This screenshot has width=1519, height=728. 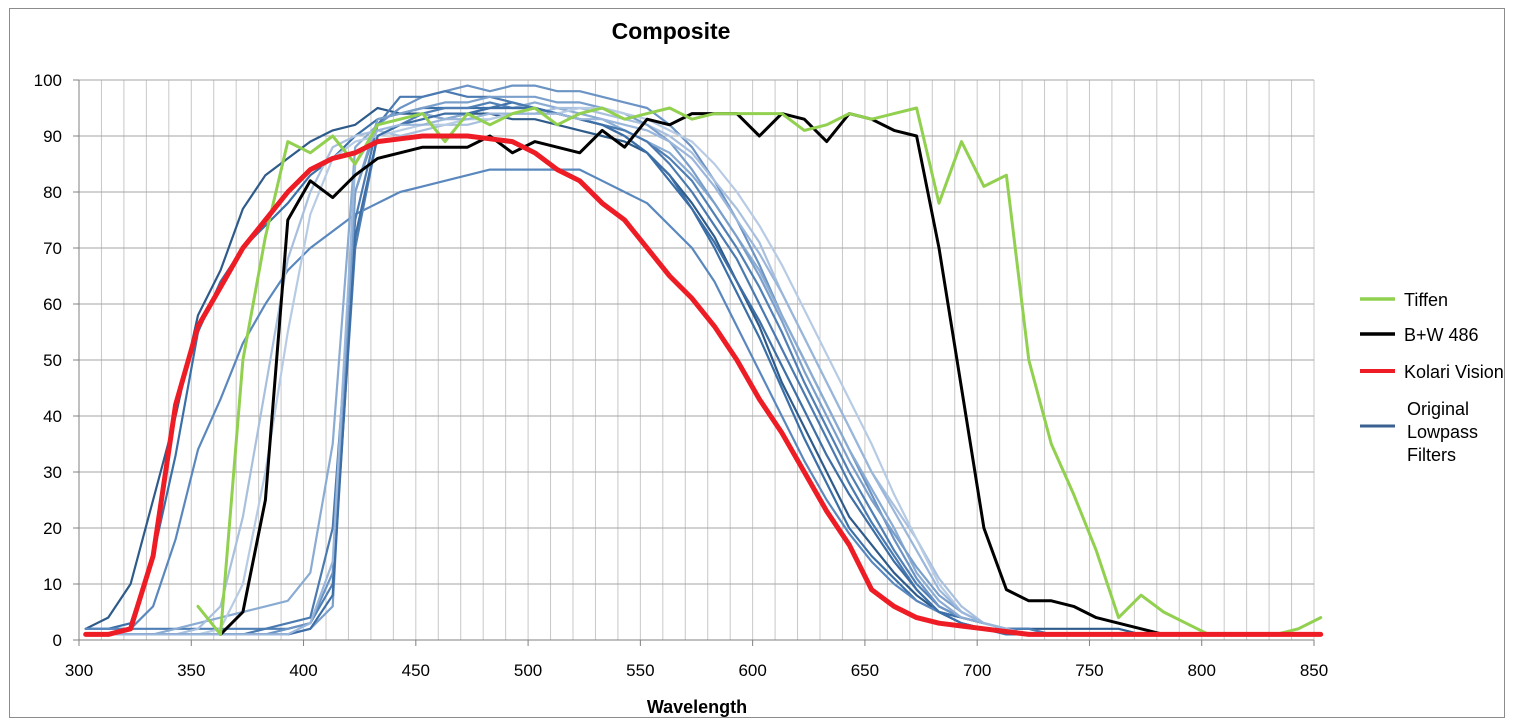 What do you see at coordinates (1438, 409) in the screenshot?
I see `legend-label-line: Original` at bounding box center [1438, 409].